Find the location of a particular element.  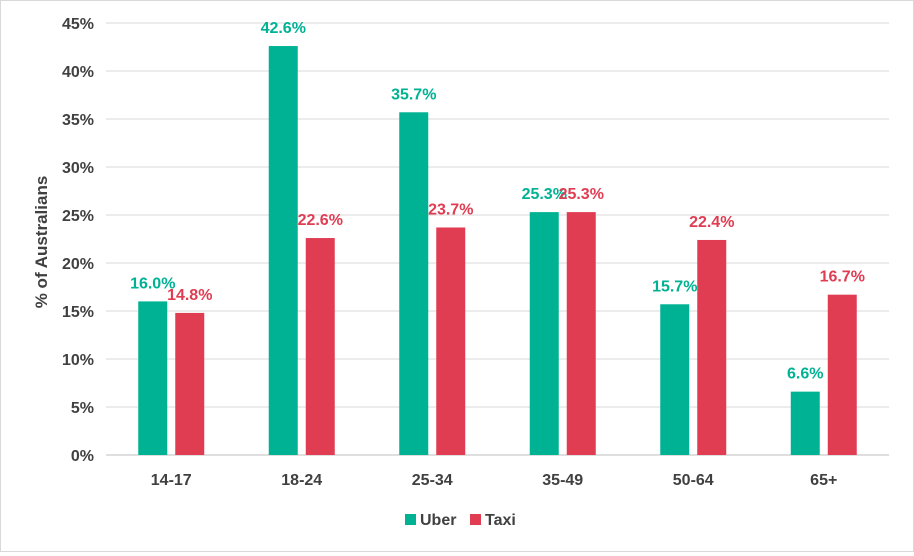

legend-swatch-uber is located at coordinates (410, 519).